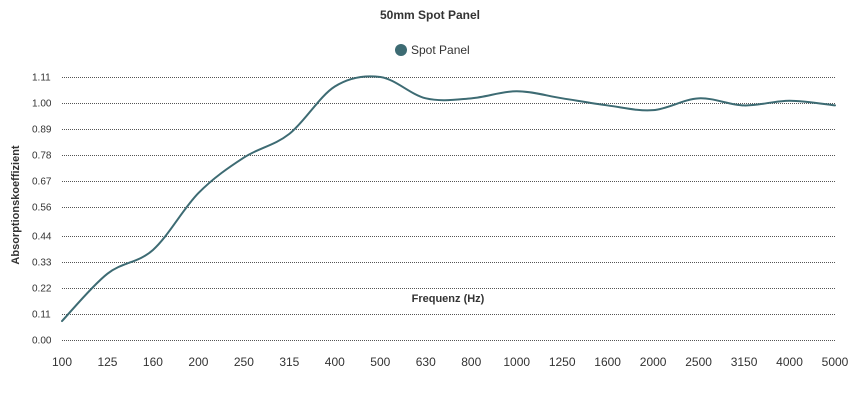  What do you see at coordinates (698, 362) in the screenshot?
I see `x-tick-label: 2500` at bounding box center [698, 362].